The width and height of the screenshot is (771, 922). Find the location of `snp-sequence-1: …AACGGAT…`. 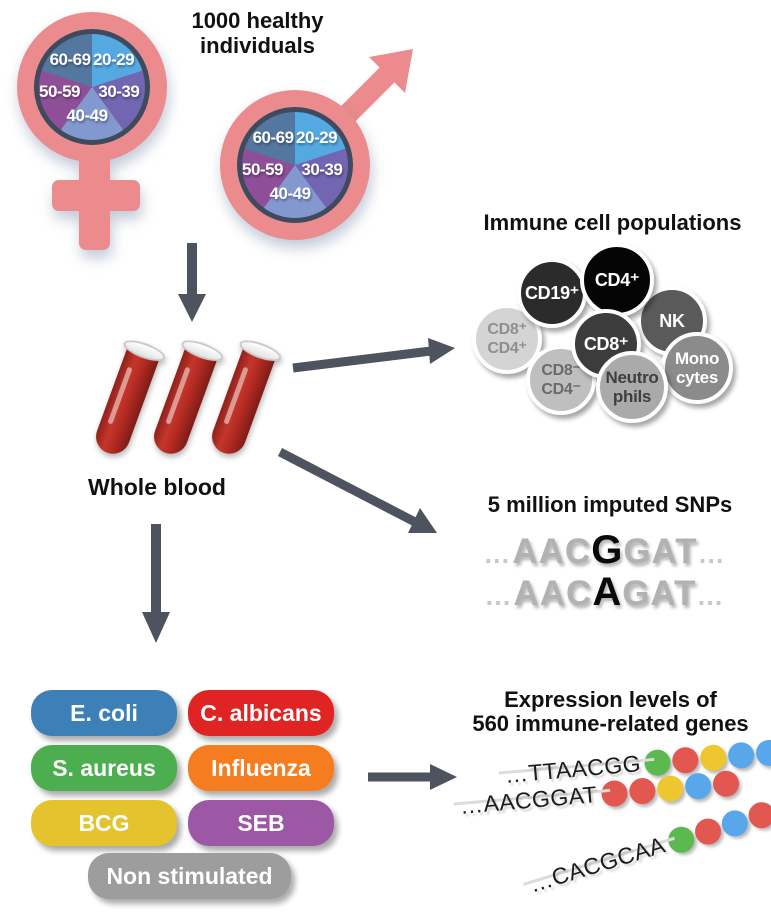

snp-sequence-1: …AACGGAT… is located at coordinates (605, 550).